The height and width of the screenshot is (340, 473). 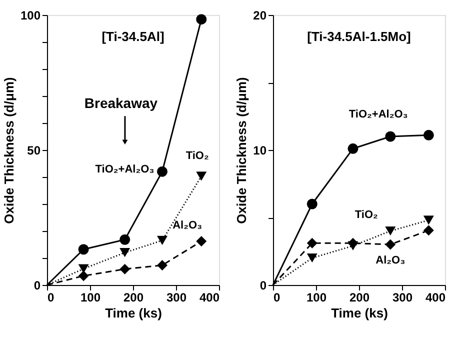 I want to click on text: [Ti-34.5Al], so click(x=133, y=36).